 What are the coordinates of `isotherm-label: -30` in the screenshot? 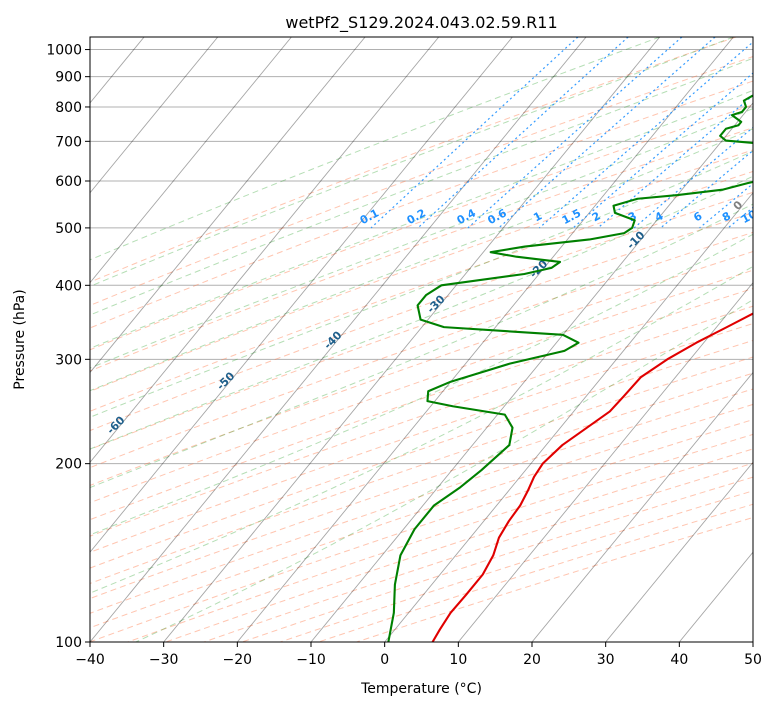 It's located at (435, 303).